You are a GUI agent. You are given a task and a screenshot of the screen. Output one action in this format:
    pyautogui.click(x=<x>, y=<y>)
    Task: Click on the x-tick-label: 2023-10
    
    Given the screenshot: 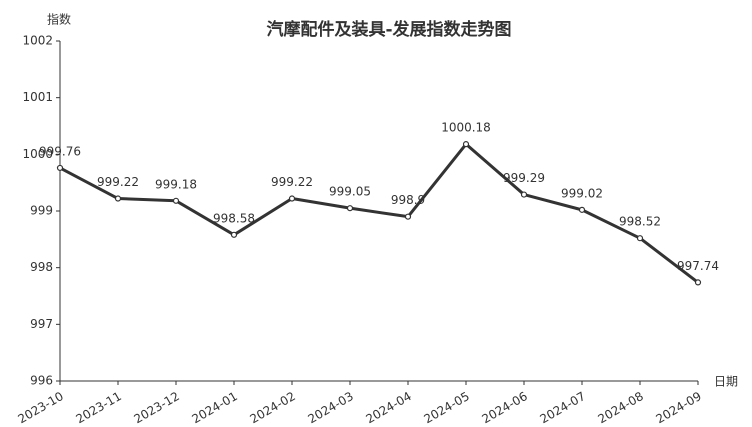 What is the action you would take?
    pyautogui.click(x=40, y=407)
    